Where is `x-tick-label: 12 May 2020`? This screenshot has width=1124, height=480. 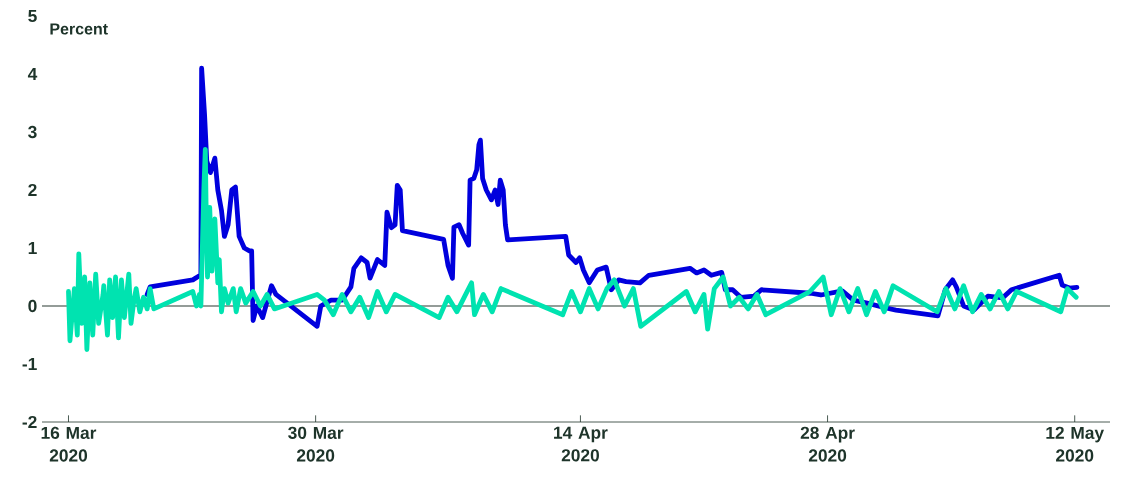 x-tick-label: 12 May 2020 is located at coordinates (1075, 444).